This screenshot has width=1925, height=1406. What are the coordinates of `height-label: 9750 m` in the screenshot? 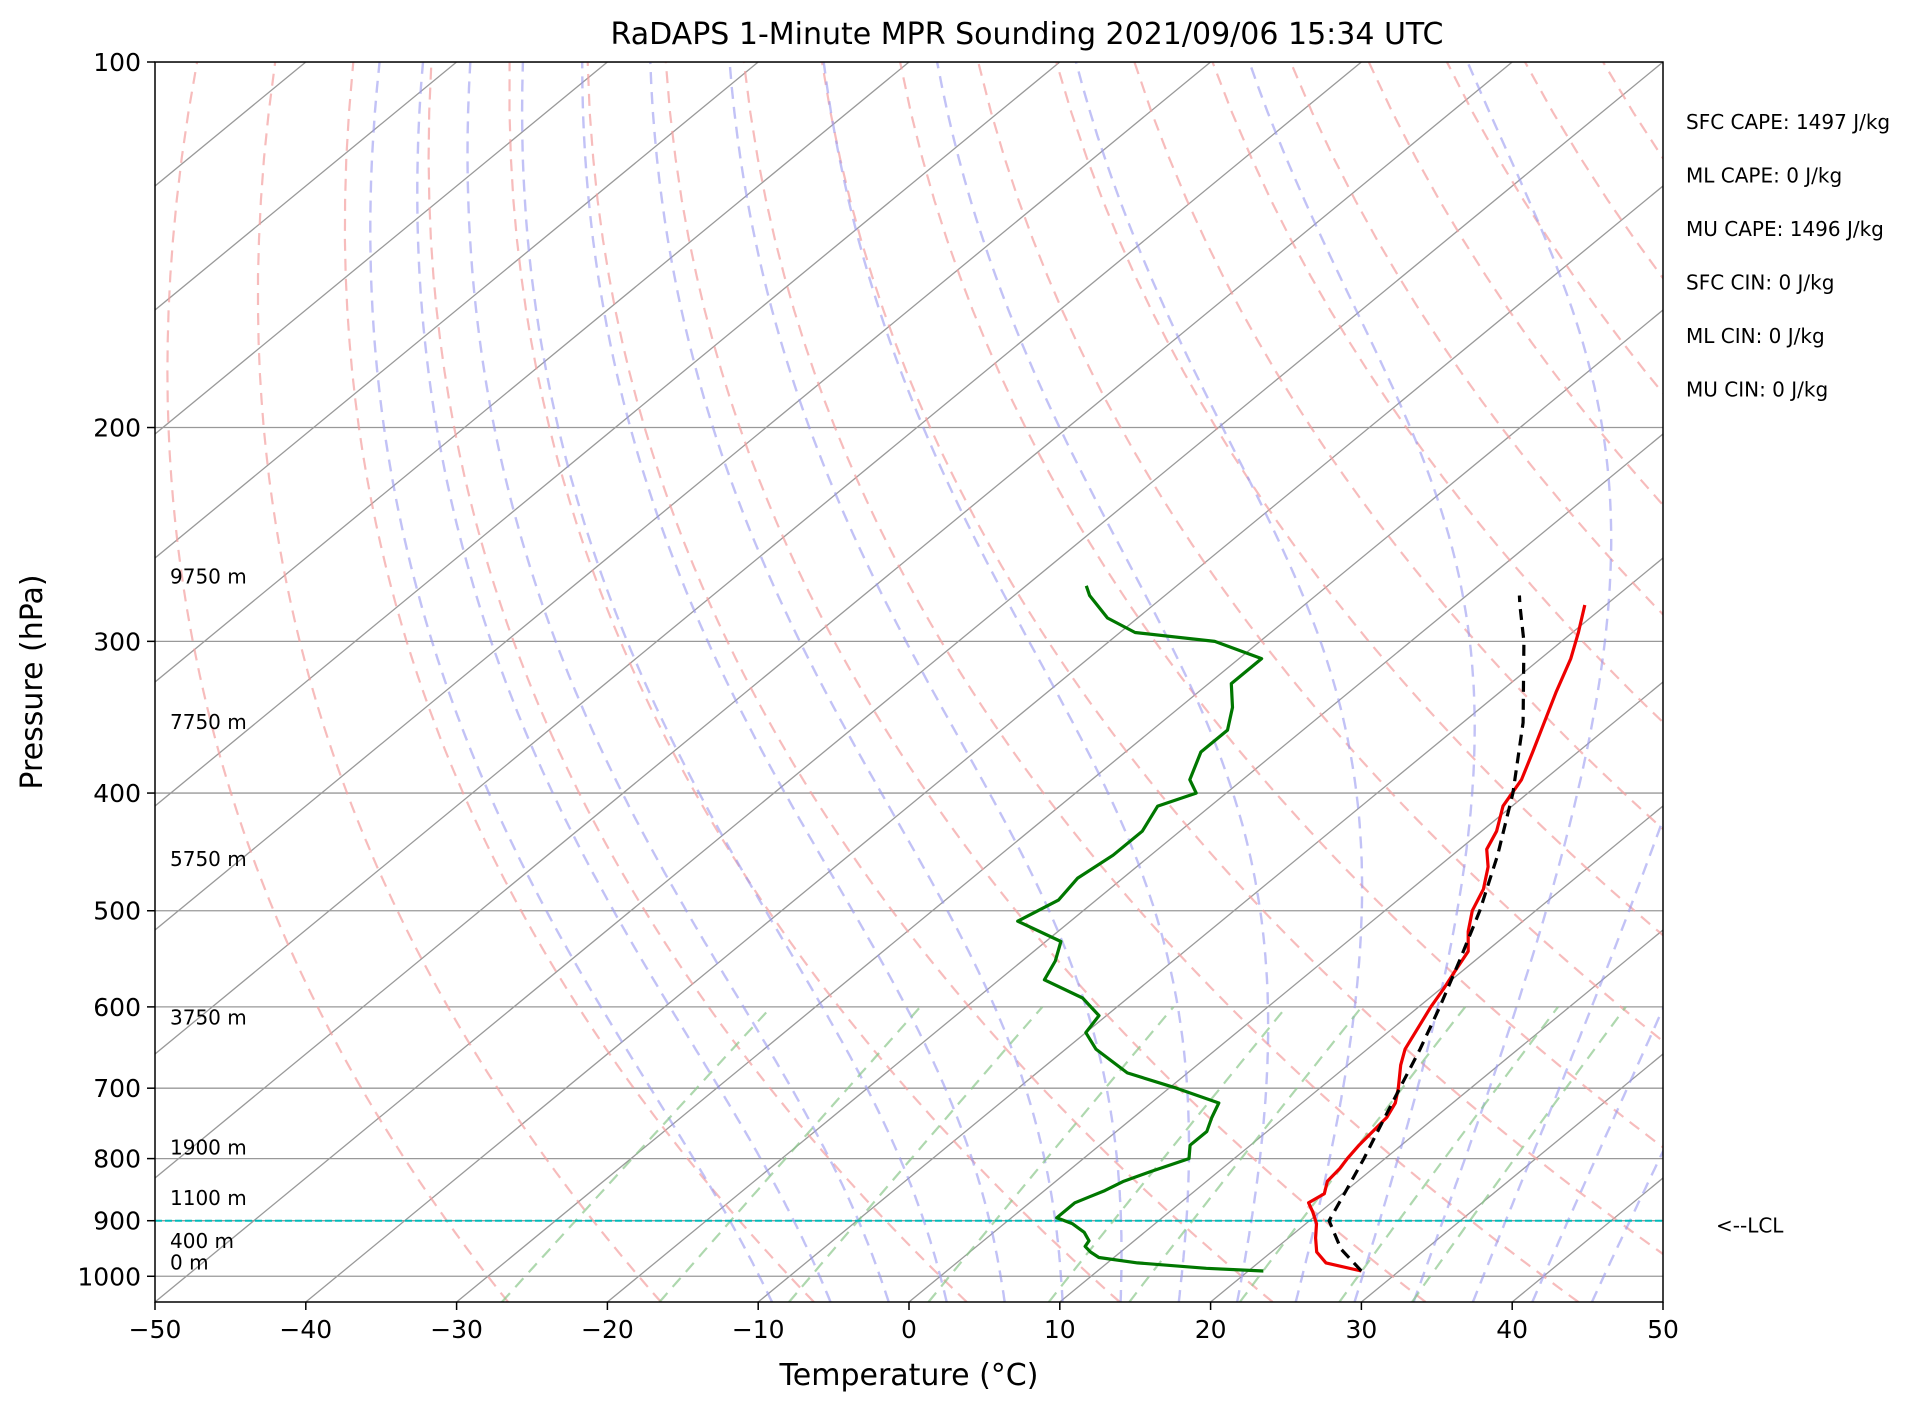 It's located at (208, 577).